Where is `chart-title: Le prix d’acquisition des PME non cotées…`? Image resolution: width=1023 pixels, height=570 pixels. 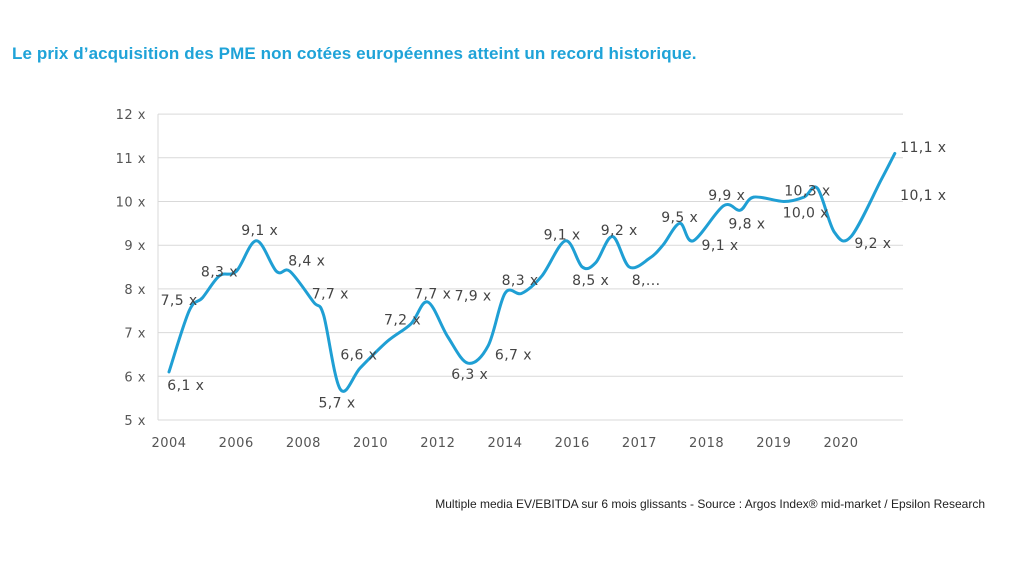 chart-title: Le prix d’acquisition des PME non cotées… is located at coordinates (354, 53).